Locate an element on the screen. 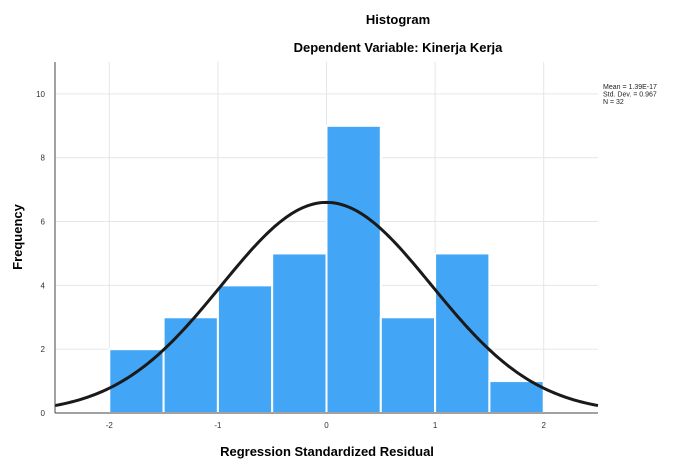 Image resolution: width=684 pixels, height=460 pixels. chart-subtitle: Dependent Variable: Kinerja Kerja is located at coordinates (399, 47).